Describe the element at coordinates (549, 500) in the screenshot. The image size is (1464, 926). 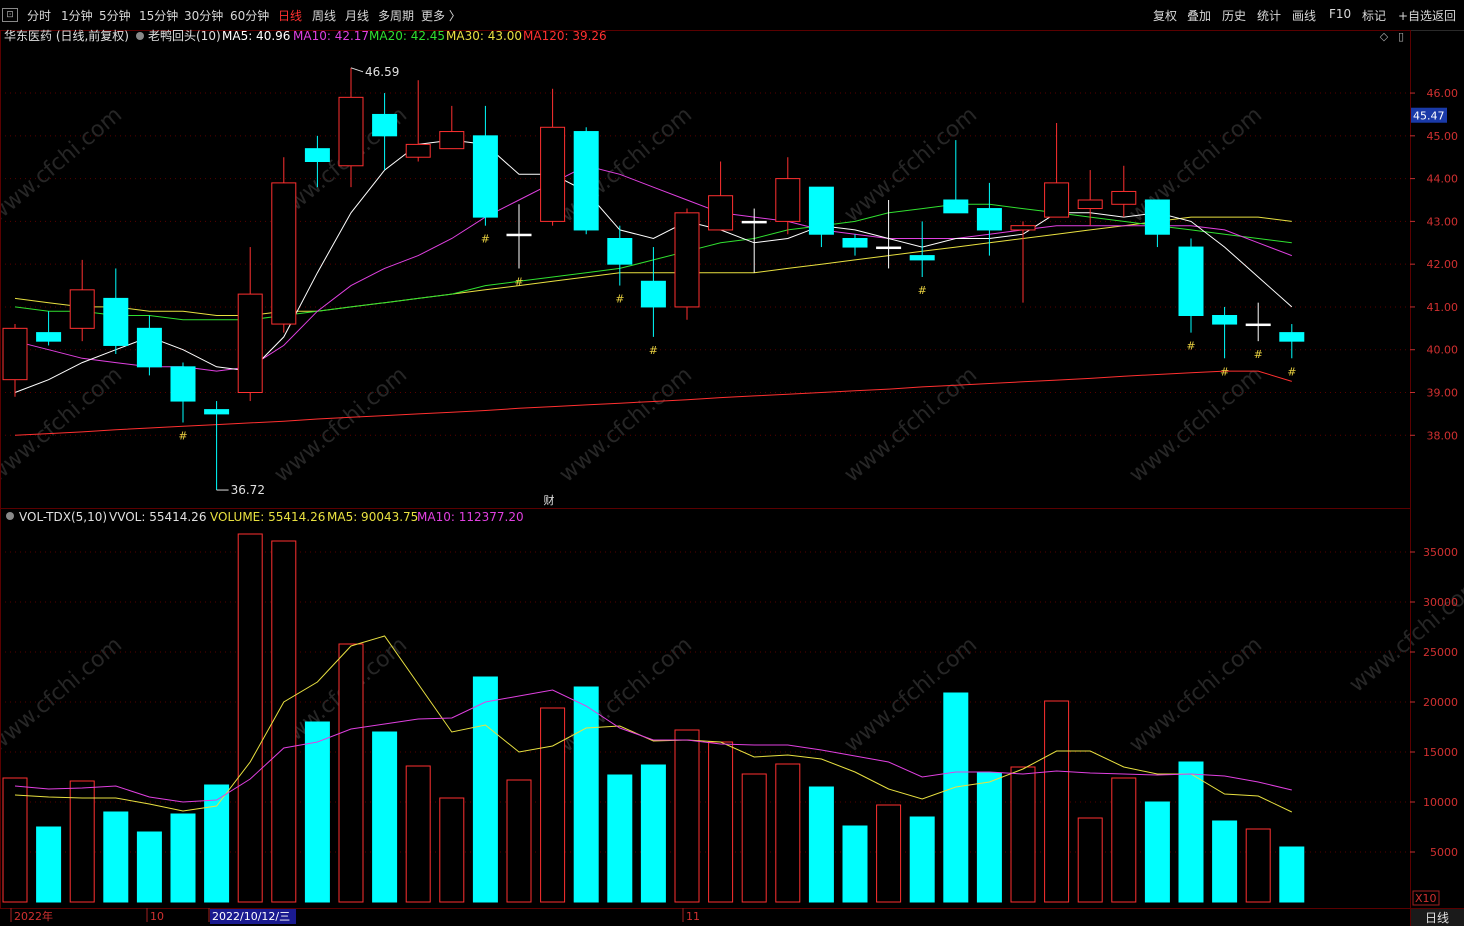
I see `finance-marker: 财` at that location.